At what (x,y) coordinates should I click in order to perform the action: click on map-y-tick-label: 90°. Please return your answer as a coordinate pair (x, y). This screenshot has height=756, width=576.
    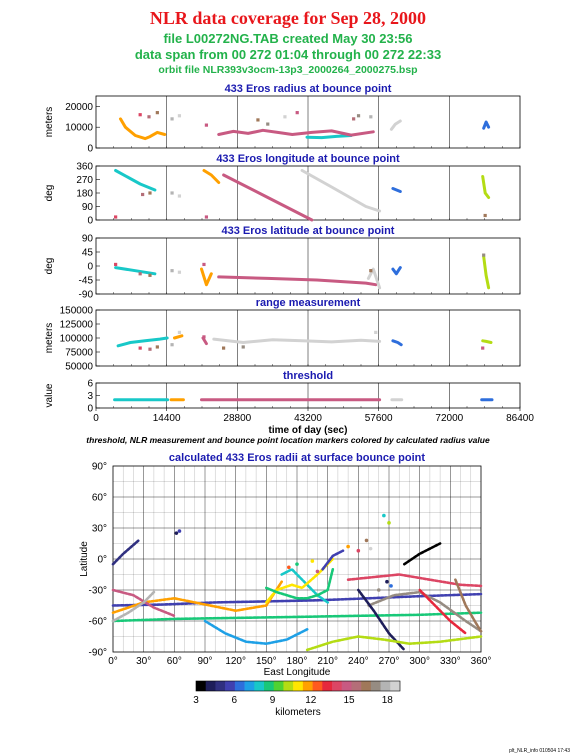
    Looking at the image, I should click on (99, 467).